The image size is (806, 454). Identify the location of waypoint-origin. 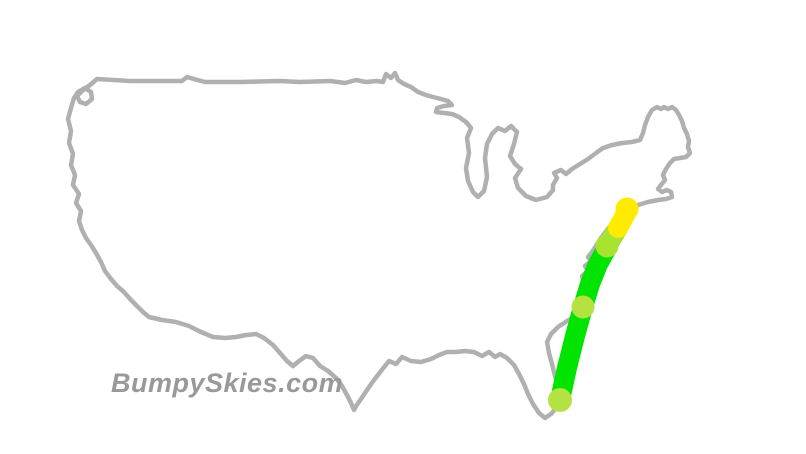
(560, 400).